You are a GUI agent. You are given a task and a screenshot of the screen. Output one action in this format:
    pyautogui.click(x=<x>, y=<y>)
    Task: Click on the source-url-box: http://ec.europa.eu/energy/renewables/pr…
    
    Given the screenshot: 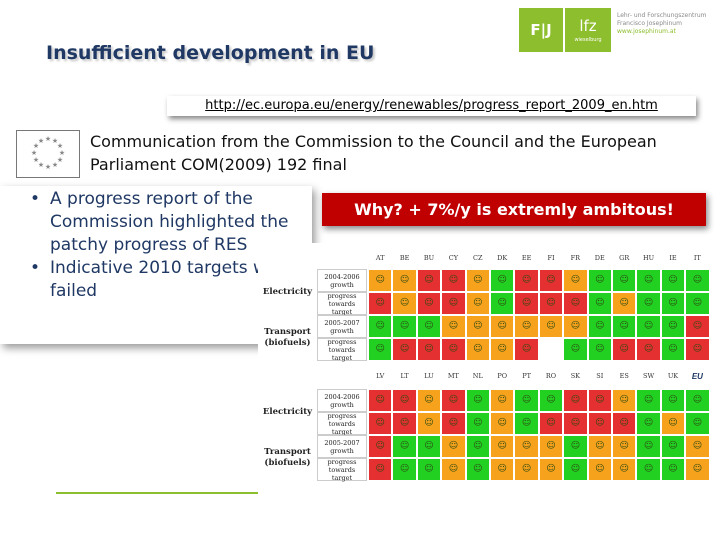 What is the action you would take?
    pyautogui.click(x=431, y=106)
    